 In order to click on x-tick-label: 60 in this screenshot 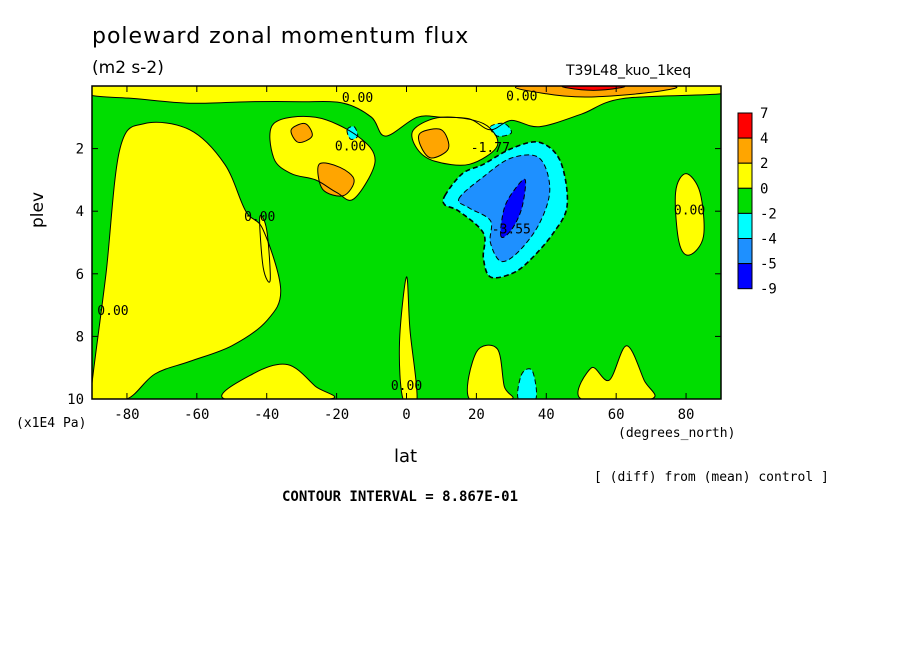, I will do `click(616, 415)`.